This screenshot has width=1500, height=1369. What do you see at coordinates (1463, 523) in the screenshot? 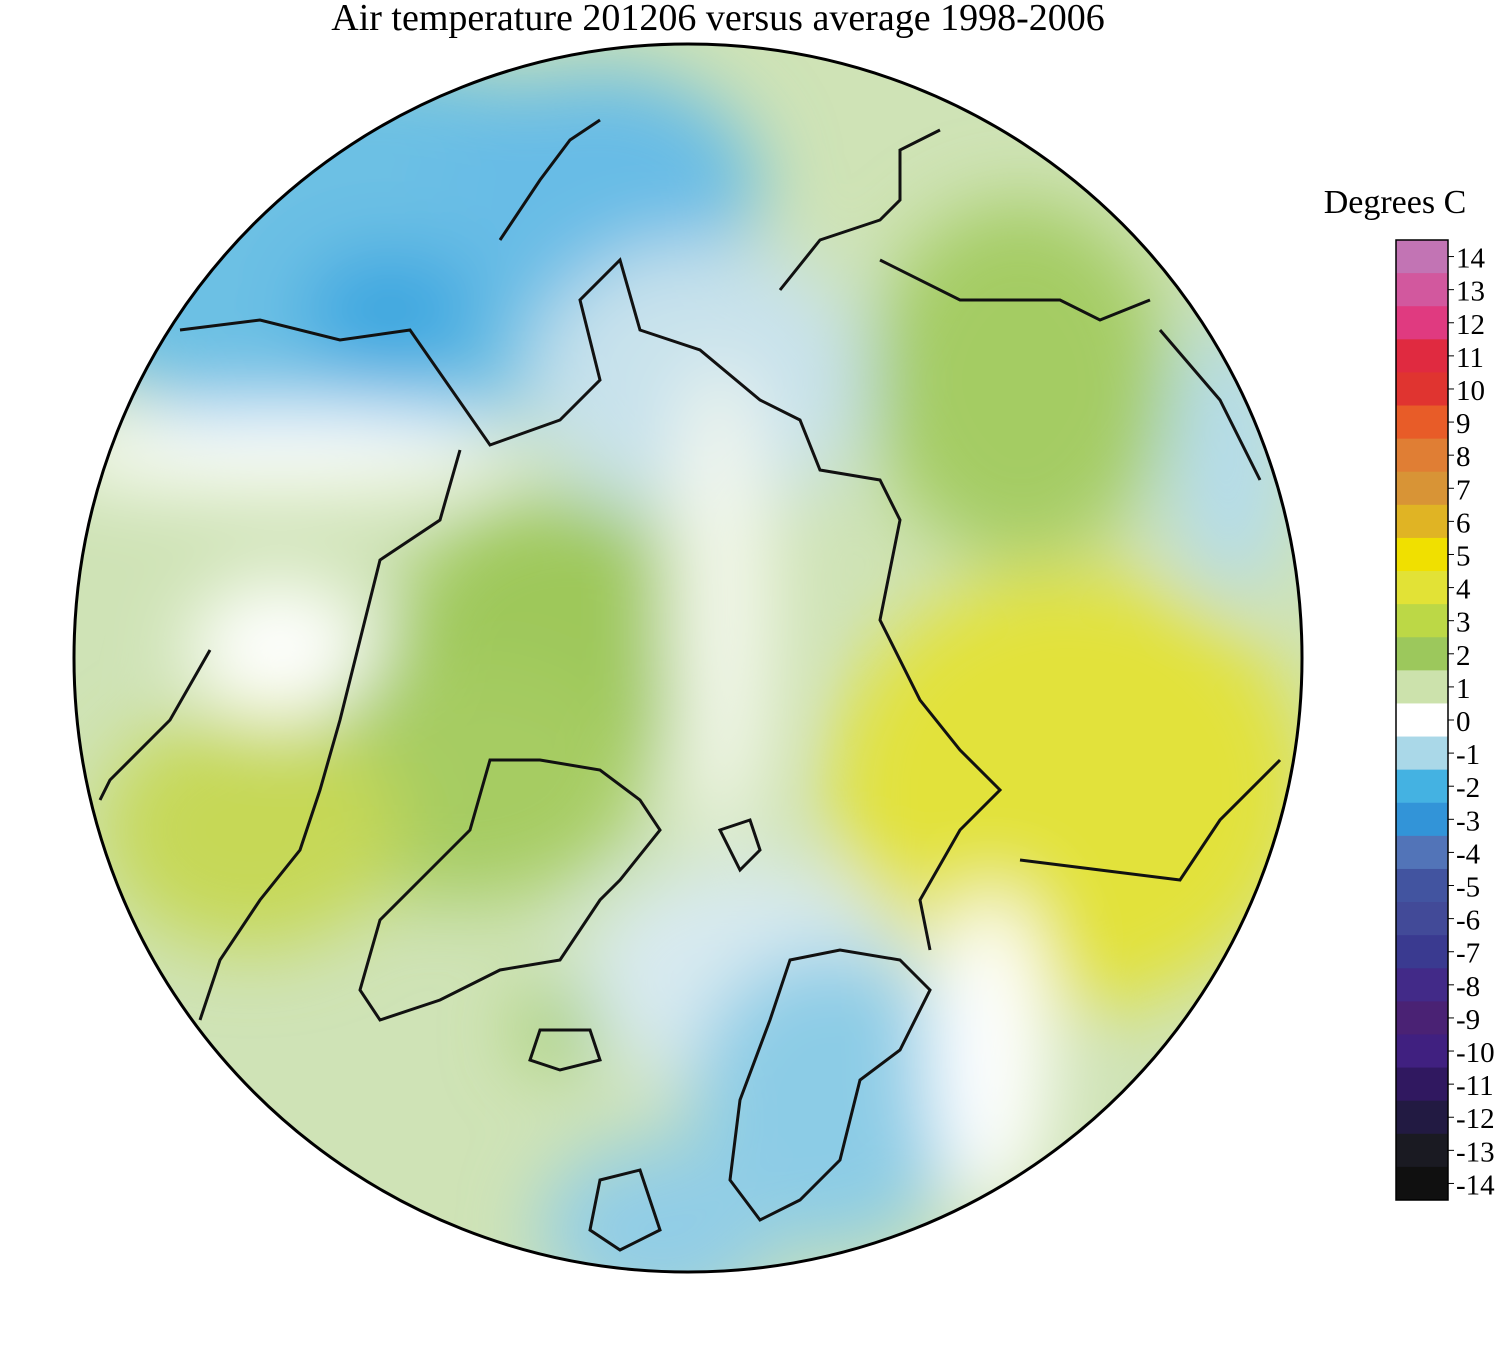
I see `colorbar-tick-label: 6` at bounding box center [1463, 523].